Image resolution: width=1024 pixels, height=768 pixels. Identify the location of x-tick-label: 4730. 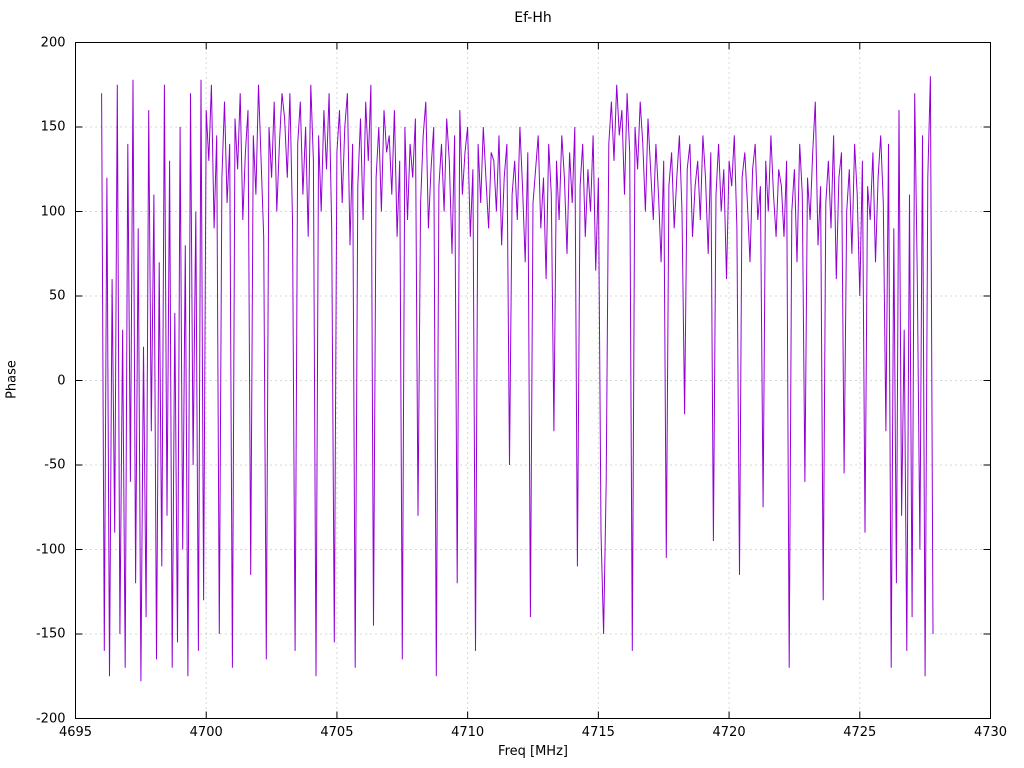
(990, 732).